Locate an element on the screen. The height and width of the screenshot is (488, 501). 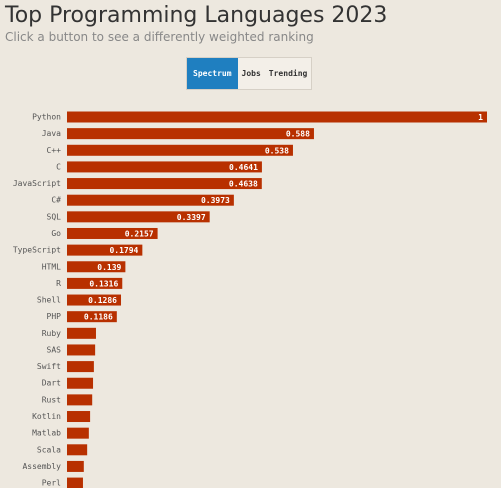
y-tick-label: TypeScript is located at coordinates (37, 250).